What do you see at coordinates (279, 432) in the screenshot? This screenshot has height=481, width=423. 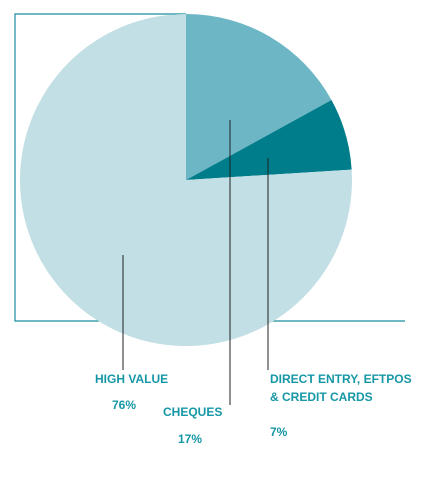 I see `slice-value-label: 7%` at bounding box center [279, 432].